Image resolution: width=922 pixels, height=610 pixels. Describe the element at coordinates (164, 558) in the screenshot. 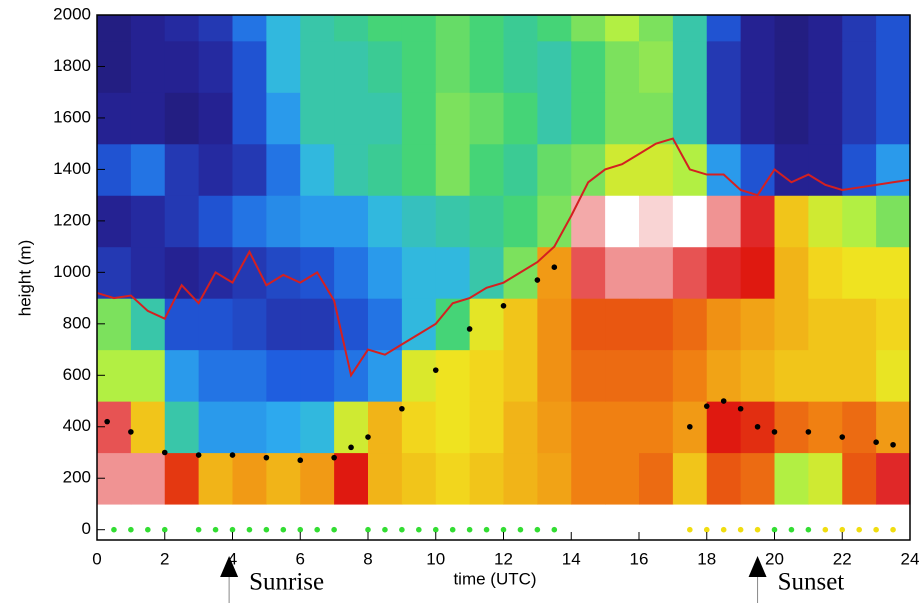

I see `x-tick-label: 2` at that location.